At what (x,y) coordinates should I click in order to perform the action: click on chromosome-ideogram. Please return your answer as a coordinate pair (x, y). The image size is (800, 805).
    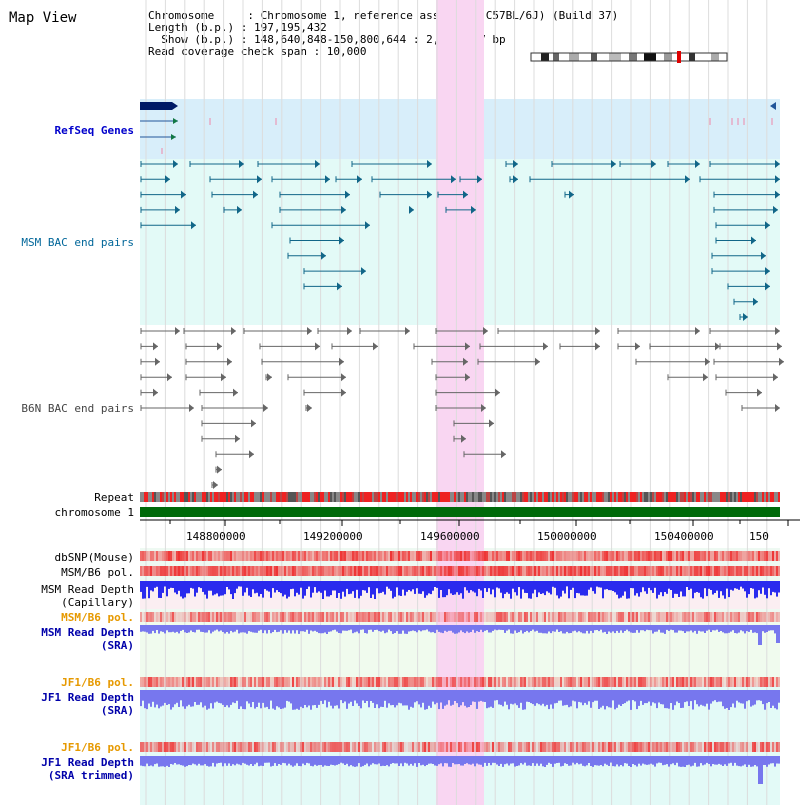
    Looking at the image, I should click on (629, 57).